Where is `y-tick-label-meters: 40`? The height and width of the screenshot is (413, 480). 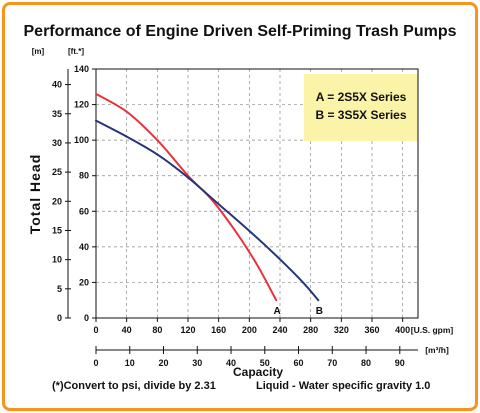 y-tick-label-meters: 40 is located at coordinates (57, 85).